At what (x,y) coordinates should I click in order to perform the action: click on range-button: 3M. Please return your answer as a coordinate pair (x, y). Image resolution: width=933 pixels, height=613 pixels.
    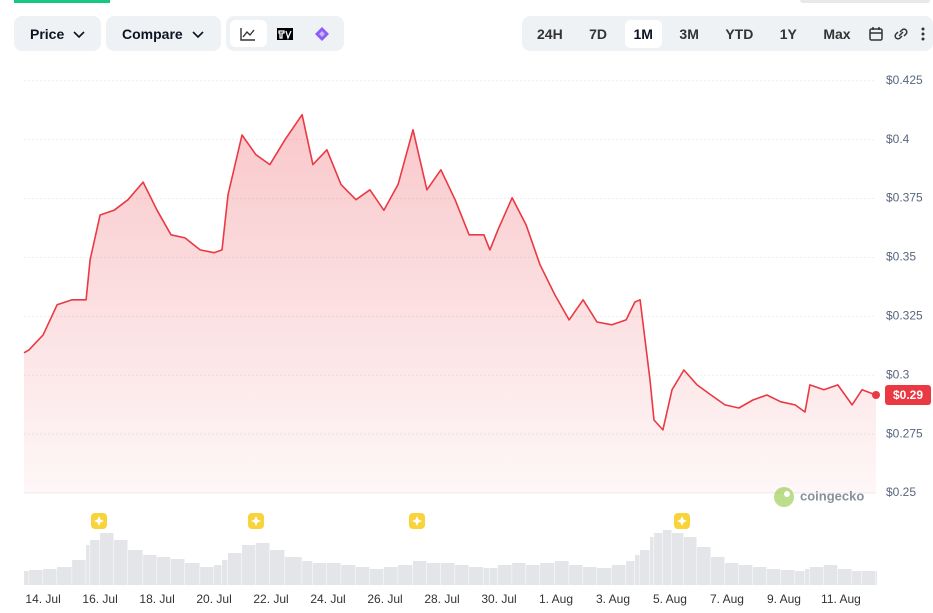
    Looking at the image, I should click on (689, 33).